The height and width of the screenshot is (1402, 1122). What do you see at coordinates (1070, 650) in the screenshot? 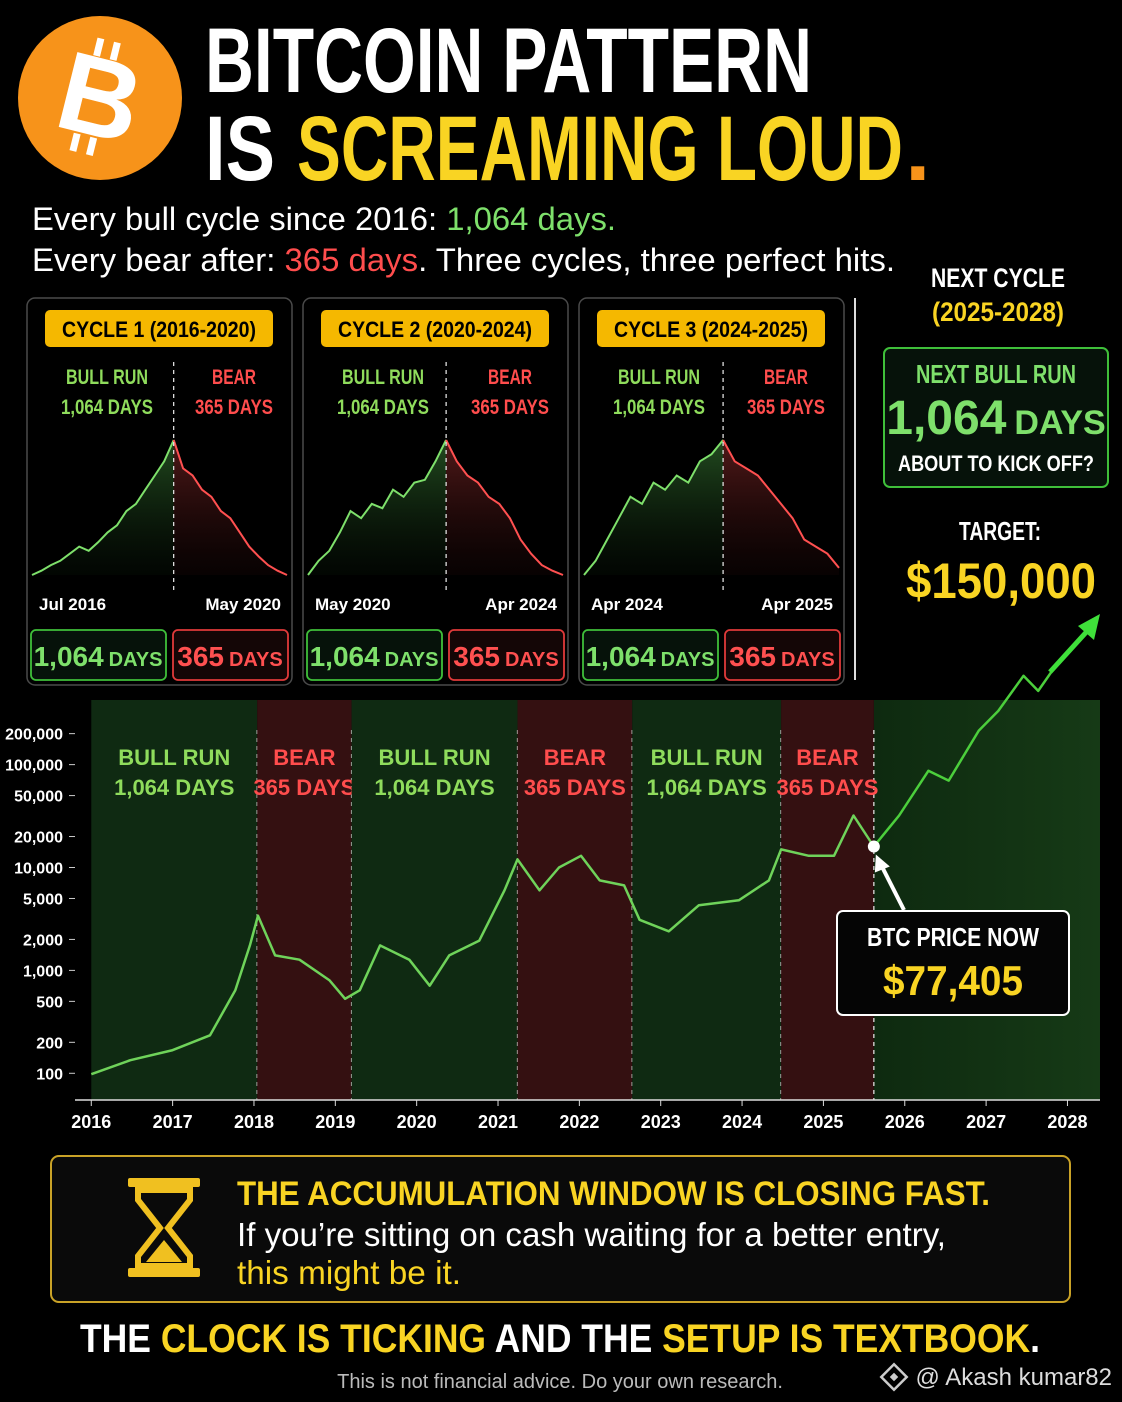
I see `trend-arrow` at bounding box center [1070, 650].